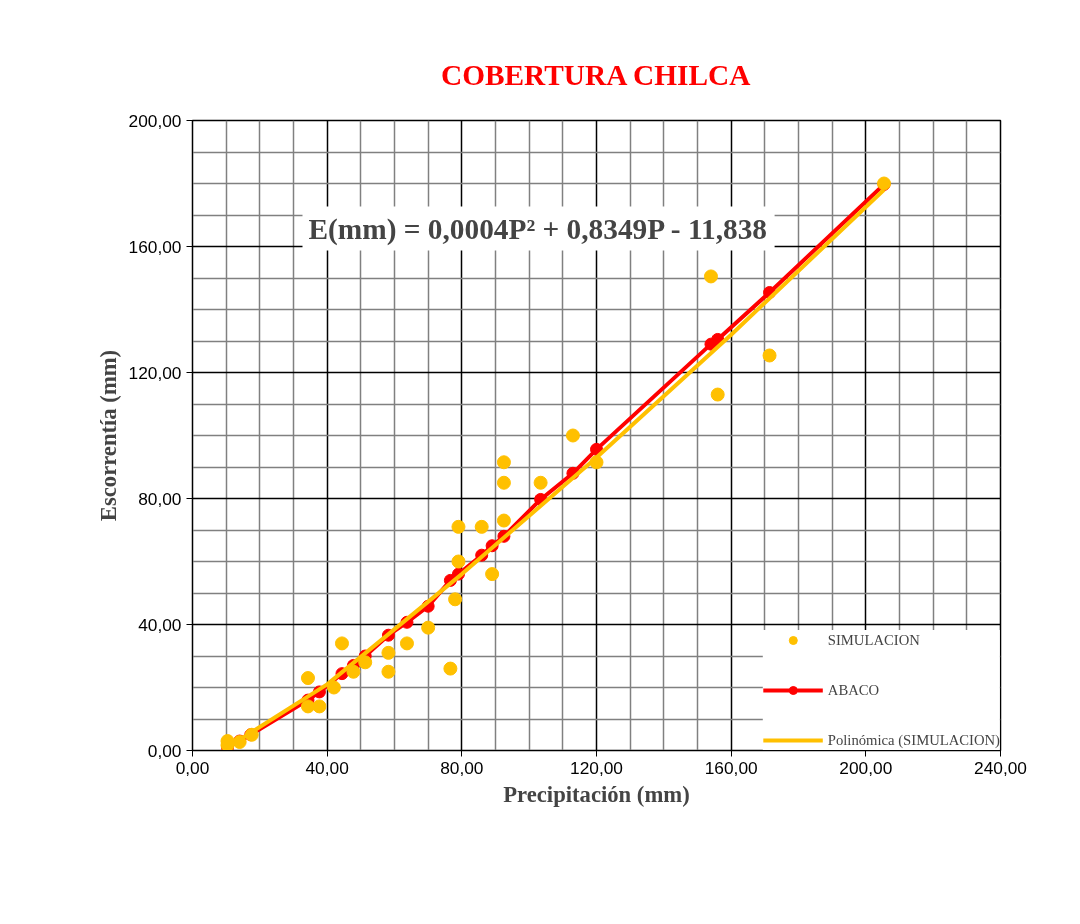 The height and width of the screenshot is (924, 1080). I want to click on y-tick-label: 40,00, so click(160, 624).